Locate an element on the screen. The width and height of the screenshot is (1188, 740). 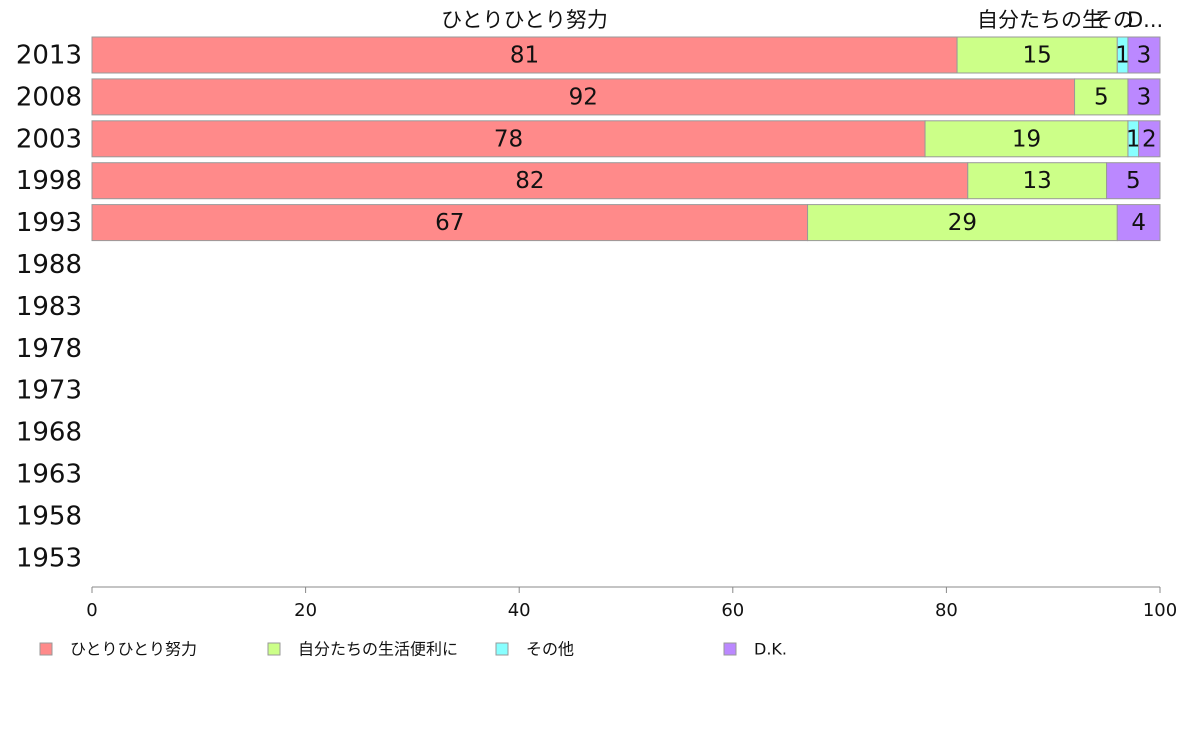
y-tick-label-2013: 2013 is located at coordinates (49, 56).